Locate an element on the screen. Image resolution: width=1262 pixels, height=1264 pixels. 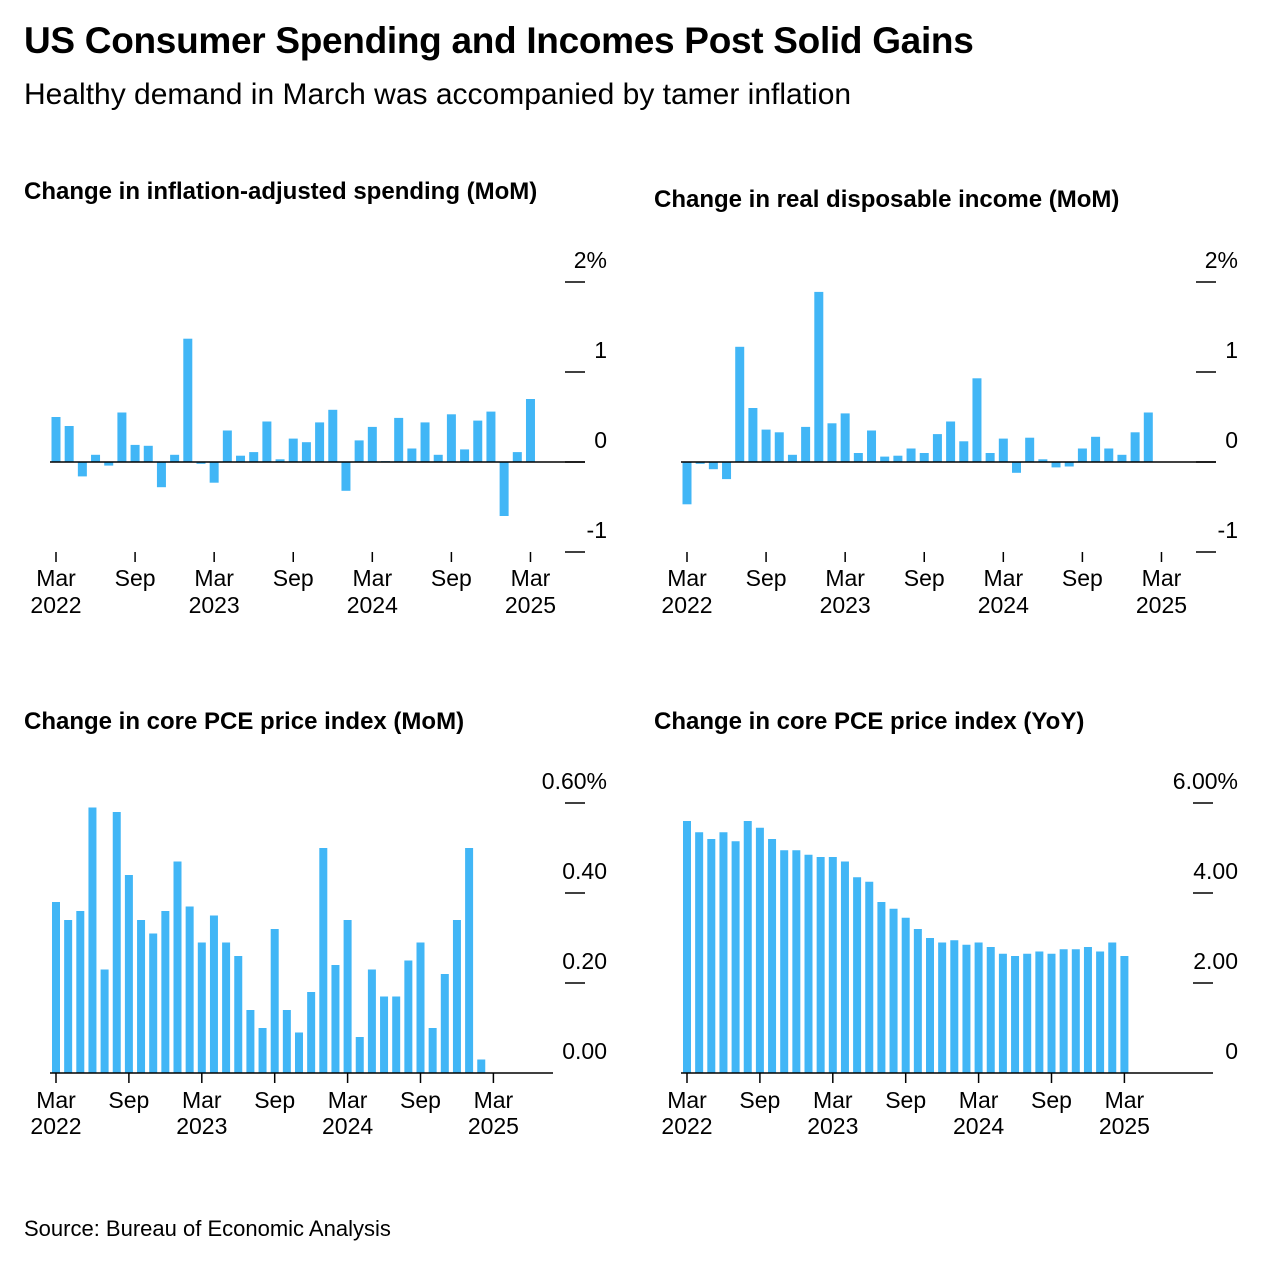
panel-title-core-pce-yoy: Change in core PCE price index (YoY) is located at coordinates (869, 721).